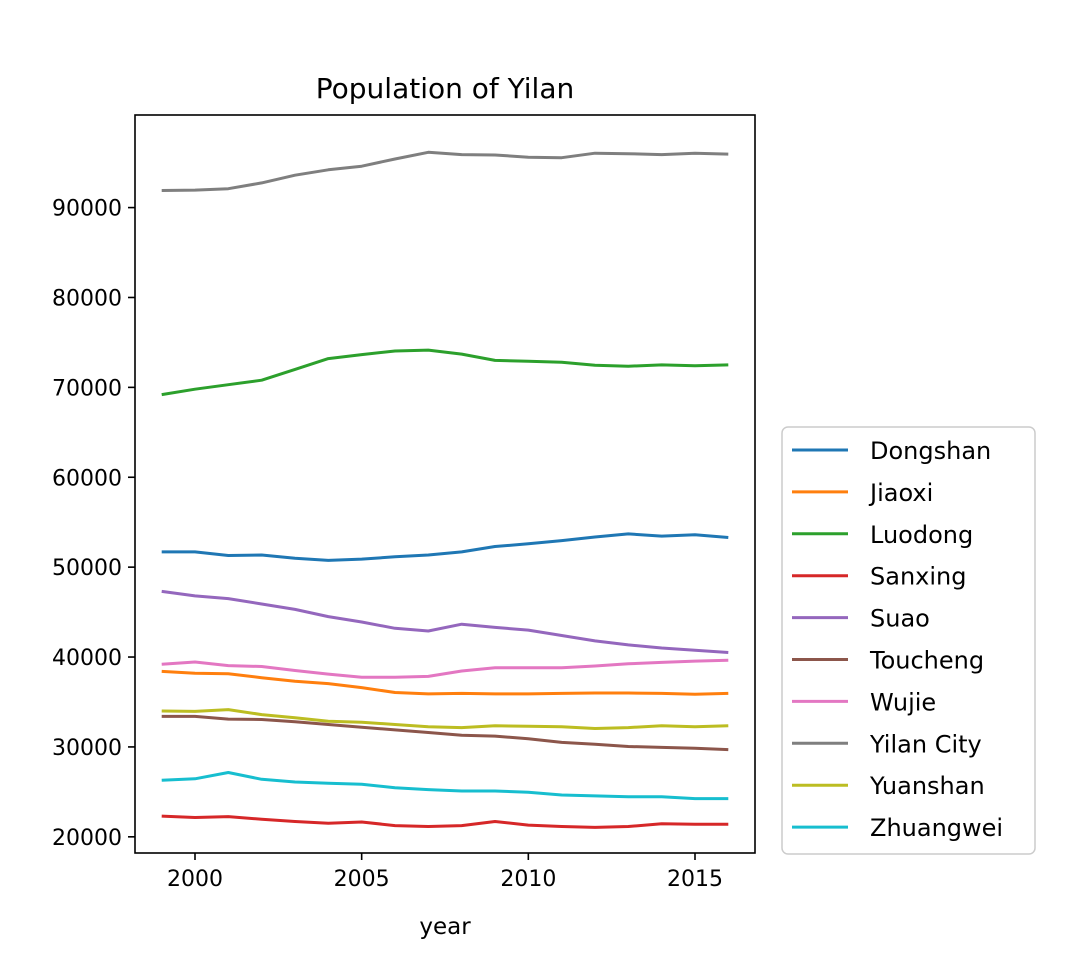 The height and width of the screenshot is (960, 1080). What do you see at coordinates (195, 879) in the screenshot?
I see `x-tick-label: 2000` at bounding box center [195, 879].